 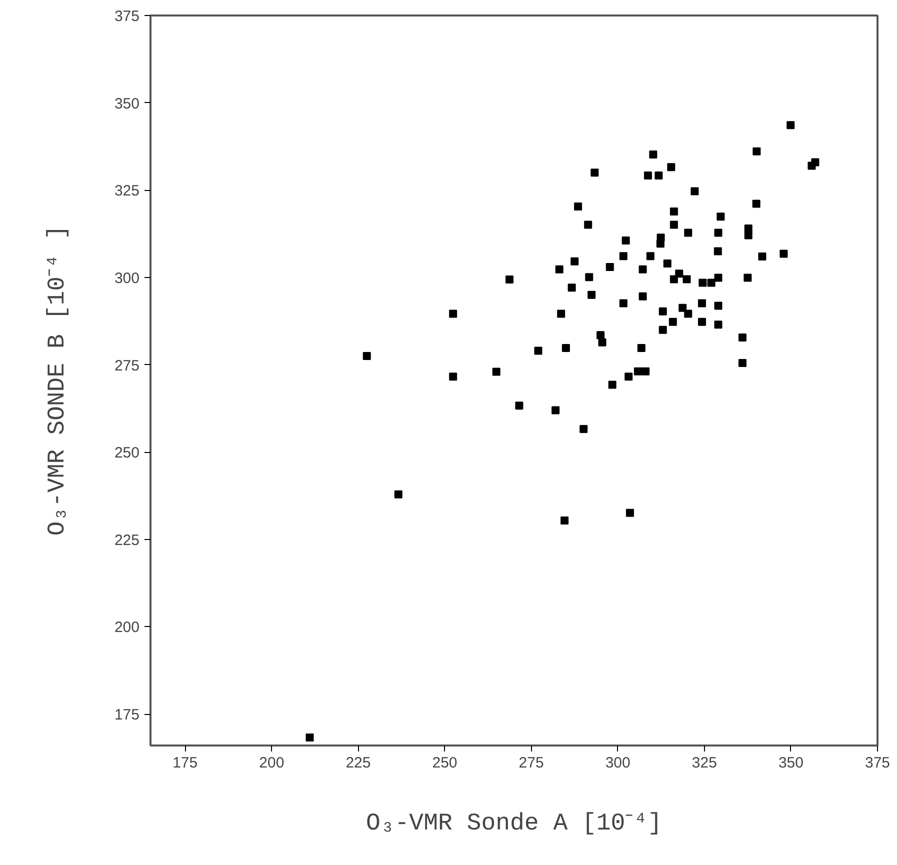 I want to click on x-tick-label: 275, so click(x=531, y=763).